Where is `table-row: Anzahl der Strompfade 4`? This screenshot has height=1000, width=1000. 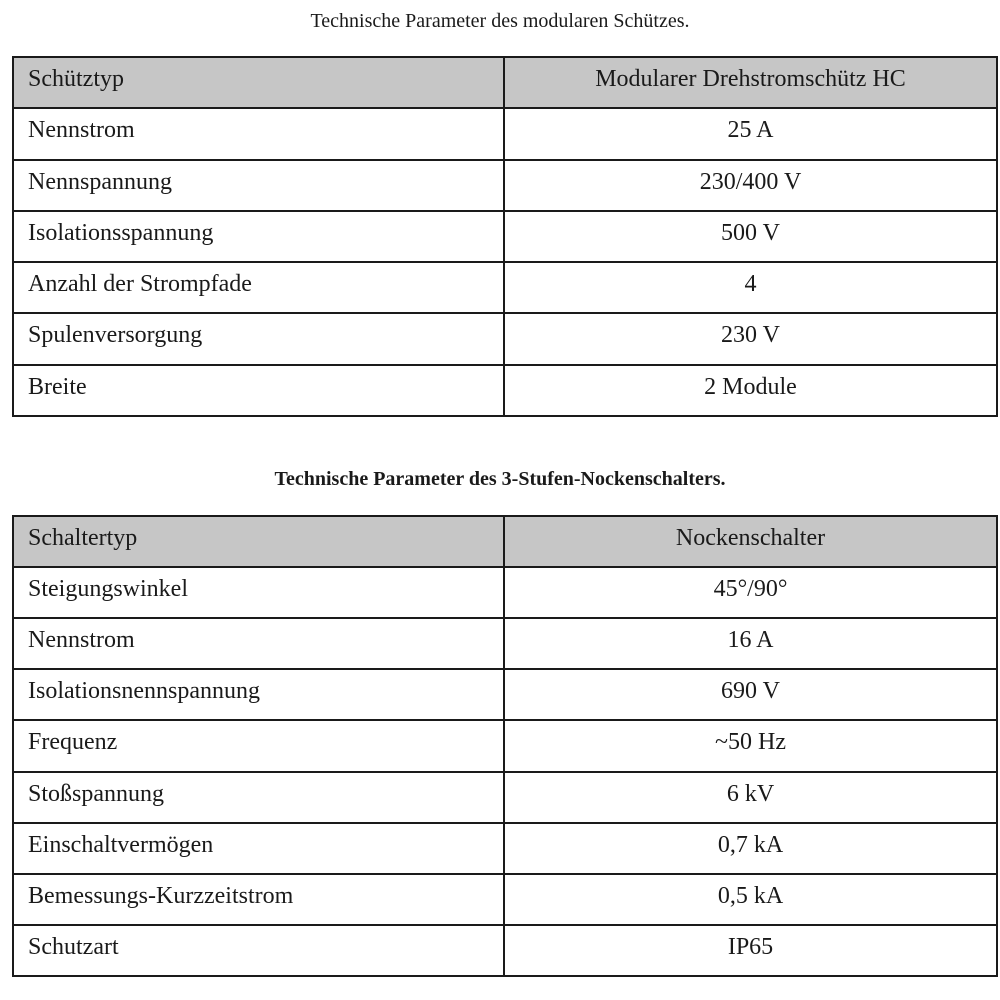 table-row: Anzahl der Strompfade 4 is located at coordinates (505, 288).